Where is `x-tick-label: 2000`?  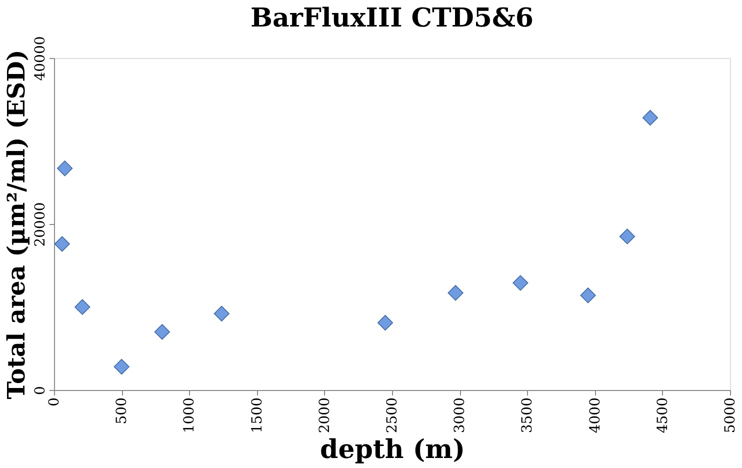 x-tick-label: 2000 is located at coordinates (324, 416).